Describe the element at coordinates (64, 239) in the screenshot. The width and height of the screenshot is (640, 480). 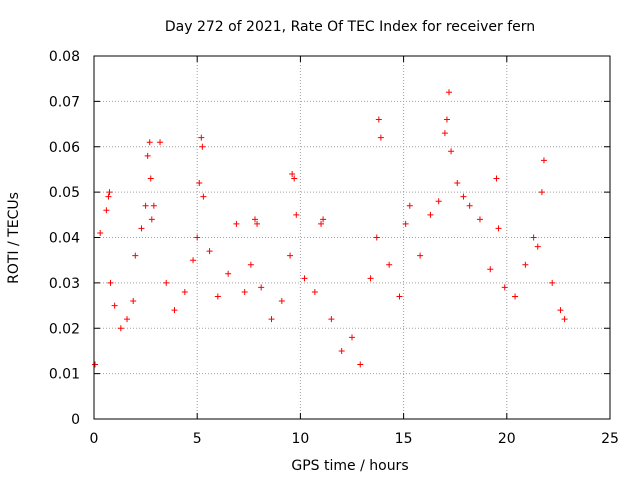
I see `y-tick-label: 0.04` at that location.